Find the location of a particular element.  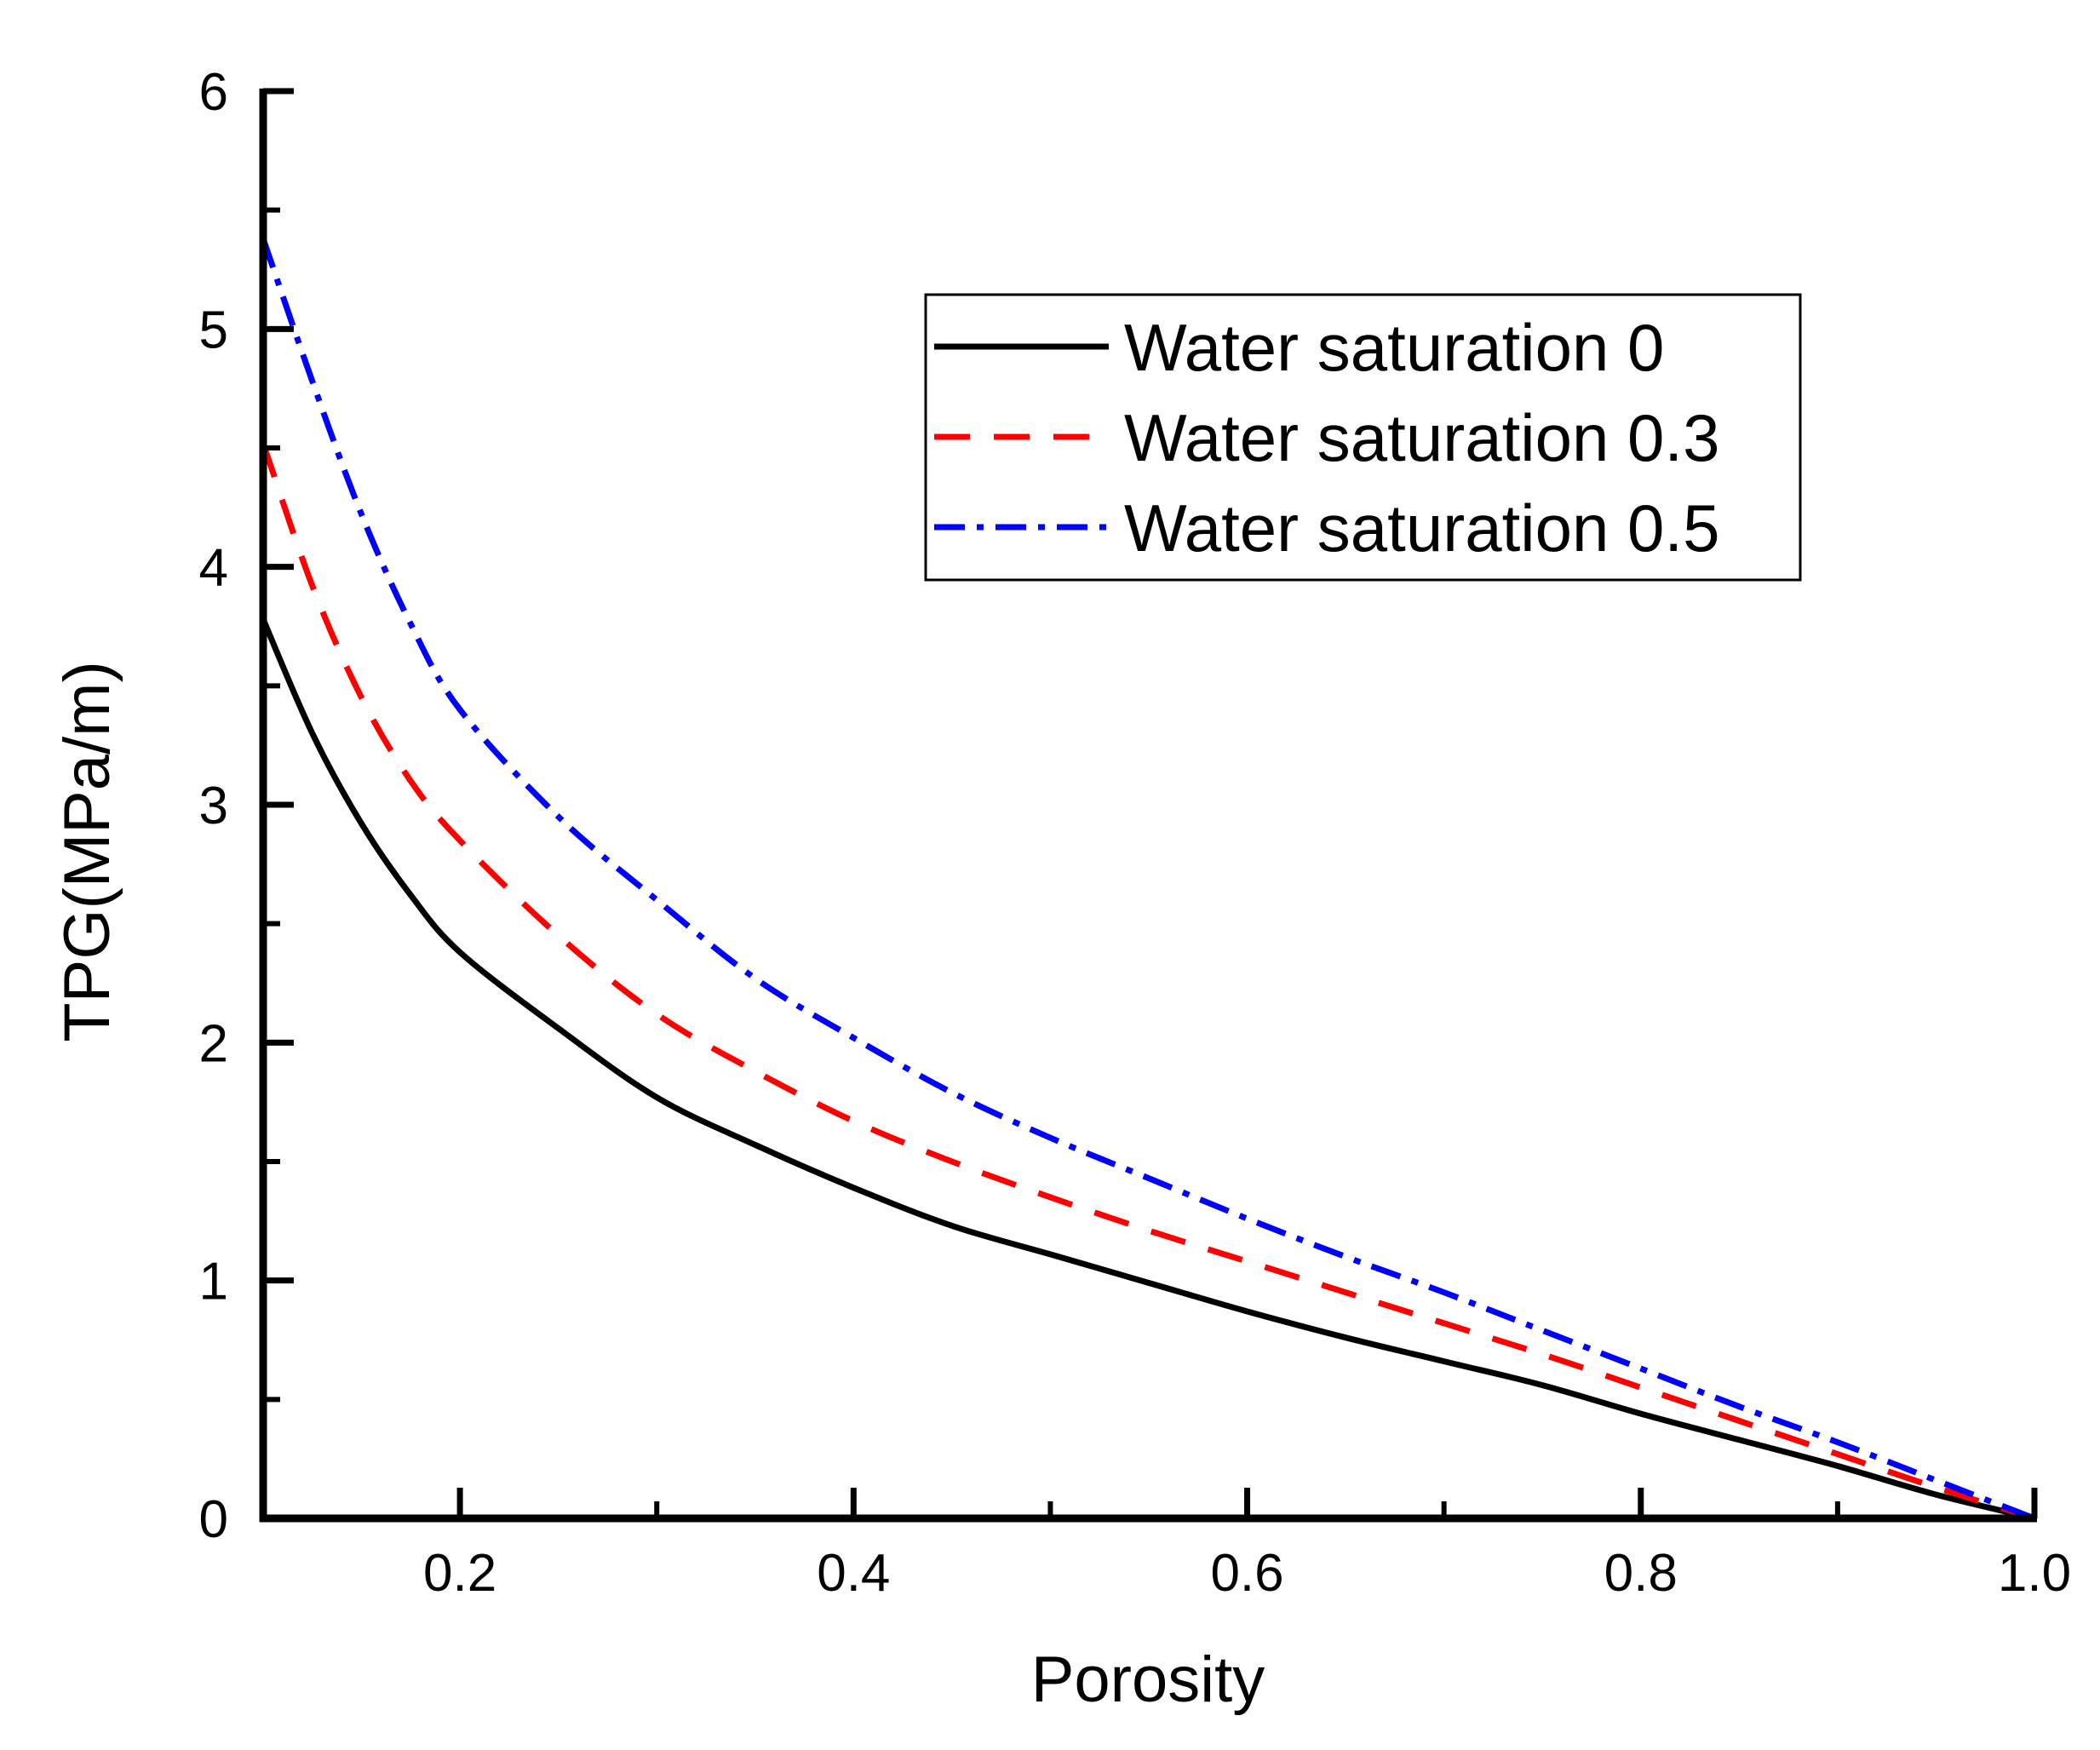

y-tick-label: 3 is located at coordinates (213, 806).